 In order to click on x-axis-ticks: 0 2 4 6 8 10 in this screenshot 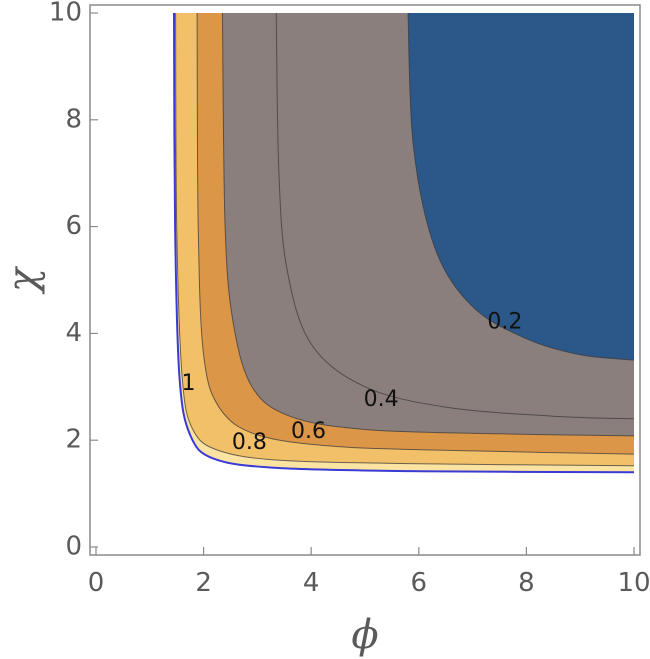, I will do `click(369, 572)`.